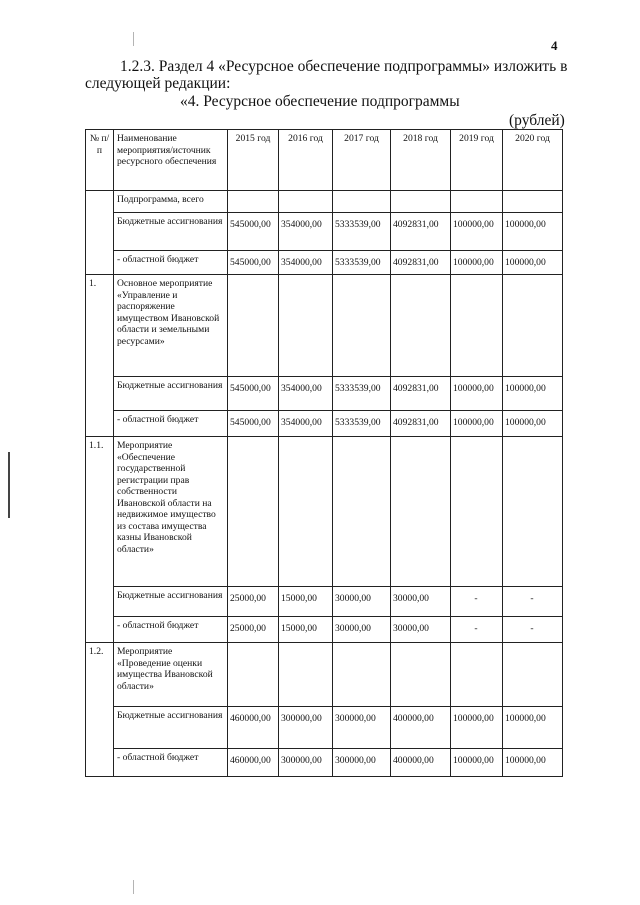  What do you see at coordinates (554, 45) in the screenshot?
I see `page-number: 4` at bounding box center [554, 45].